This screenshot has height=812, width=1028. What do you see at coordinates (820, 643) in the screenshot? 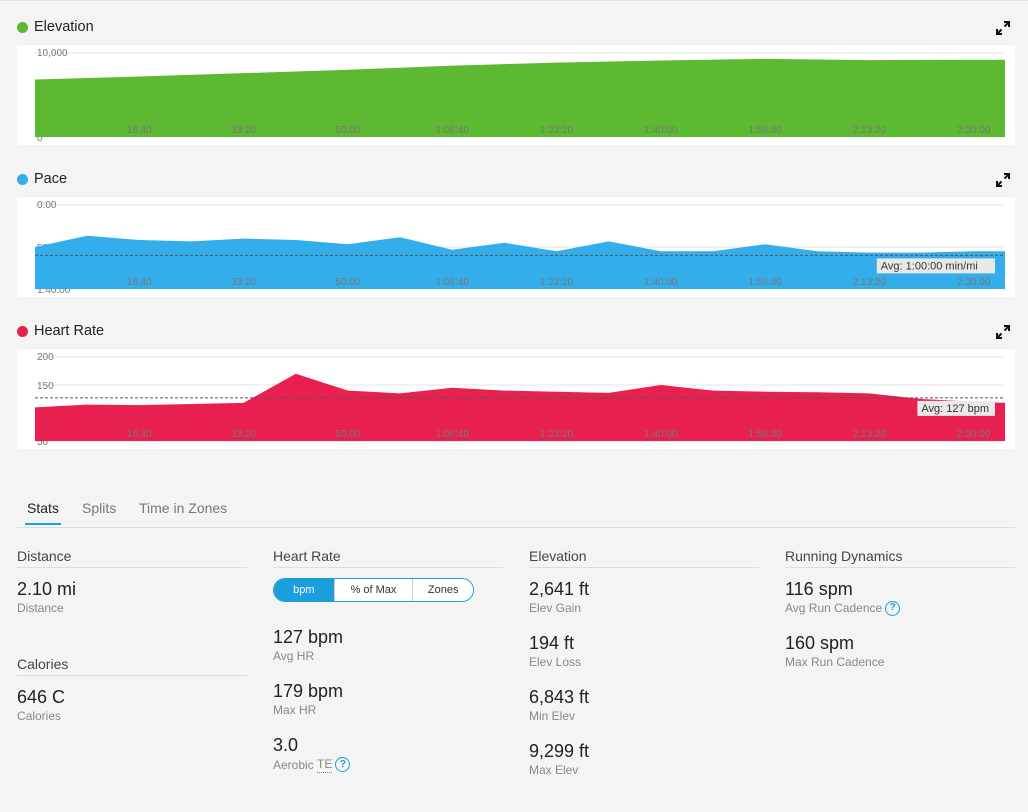
I see `max-run-cadence-value: 160 spm` at bounding box center [820, 643].